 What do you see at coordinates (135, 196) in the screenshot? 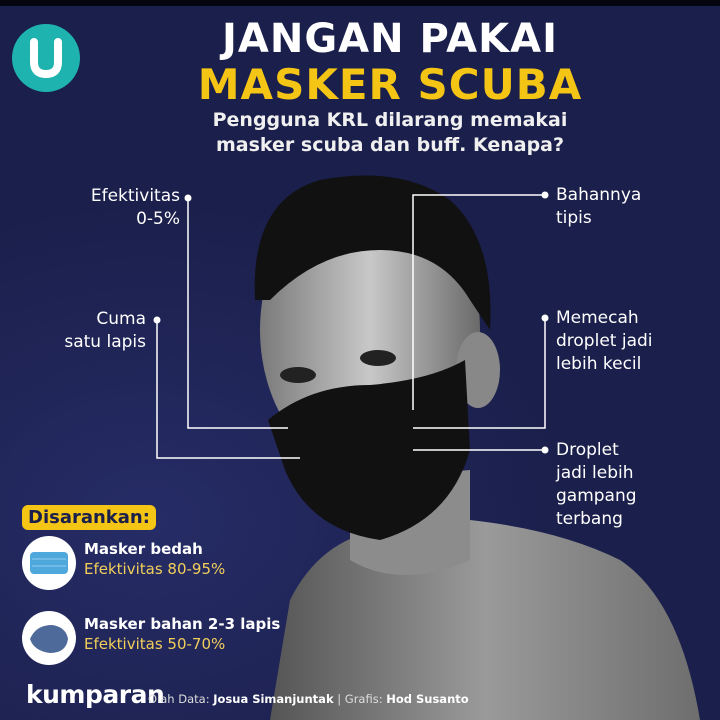
I see `callout-text: Efektivitas` at bounding box center [135, 196].